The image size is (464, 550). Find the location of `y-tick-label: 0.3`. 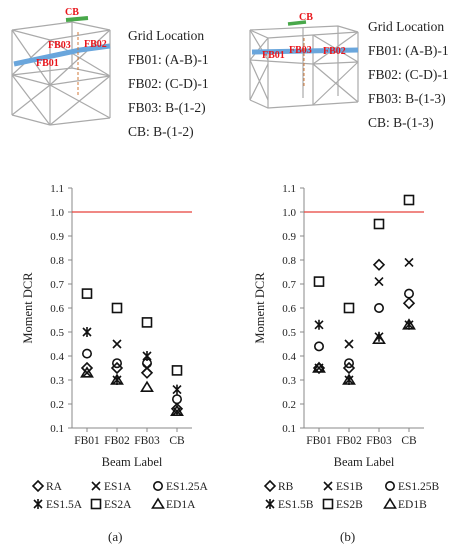

y-tick-label: 0.3 is located at coordinates (289, 381).